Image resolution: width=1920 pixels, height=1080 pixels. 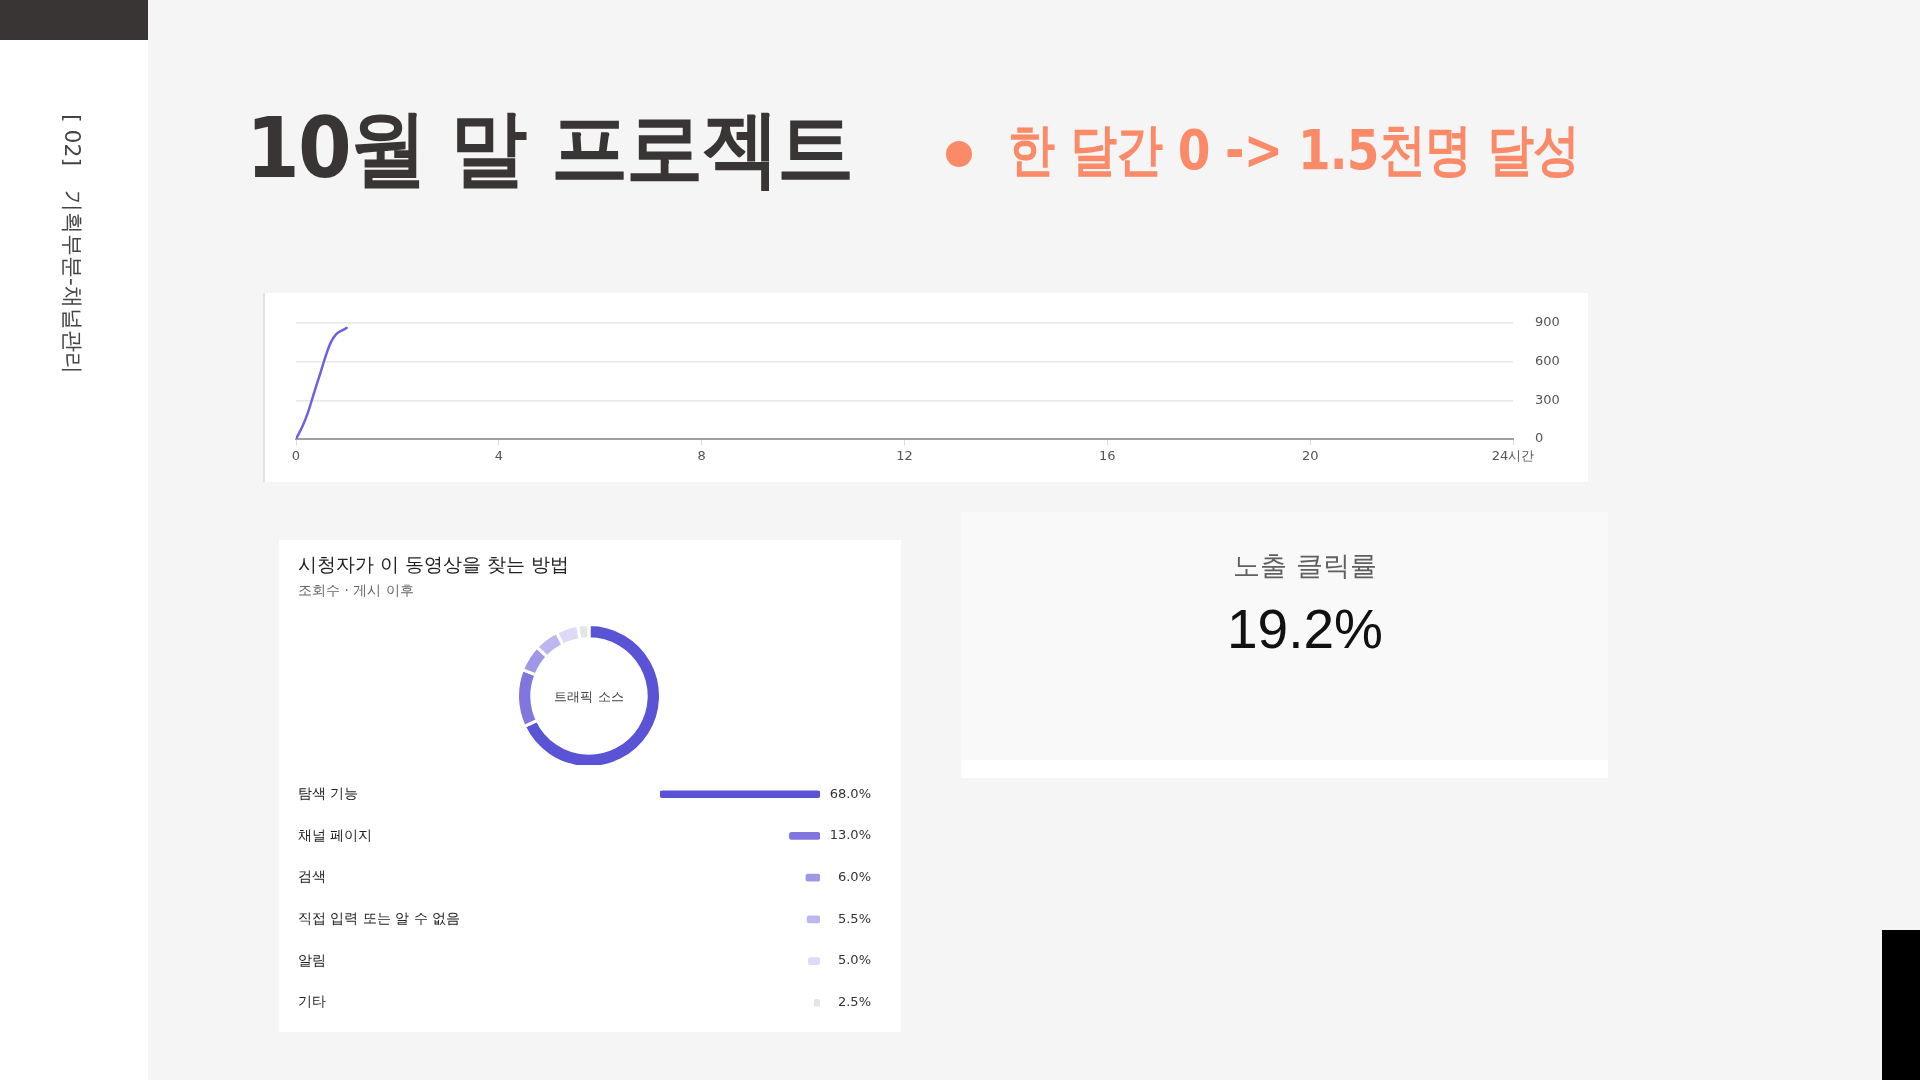 I want to click on chart-subtitle: 한 달간 0 -> 1.5천명 달성, so click(x=1294, y=149).